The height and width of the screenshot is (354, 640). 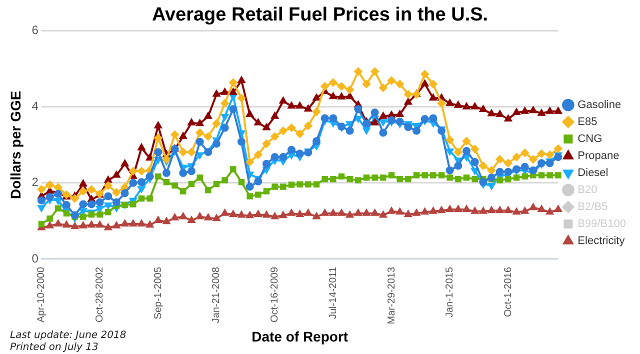 What do you see at coordinates (35, 106) in the screenshot?
I see `y-tick-label: 4` at bounding box center [35, 106].